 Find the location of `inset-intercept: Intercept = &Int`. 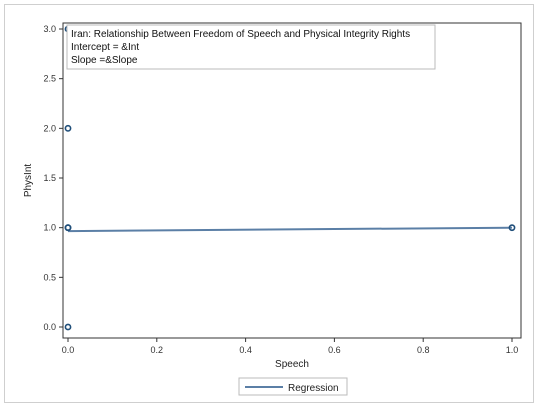

inset-intercept: Intercept = &Int is located at coordinates (105, 47).